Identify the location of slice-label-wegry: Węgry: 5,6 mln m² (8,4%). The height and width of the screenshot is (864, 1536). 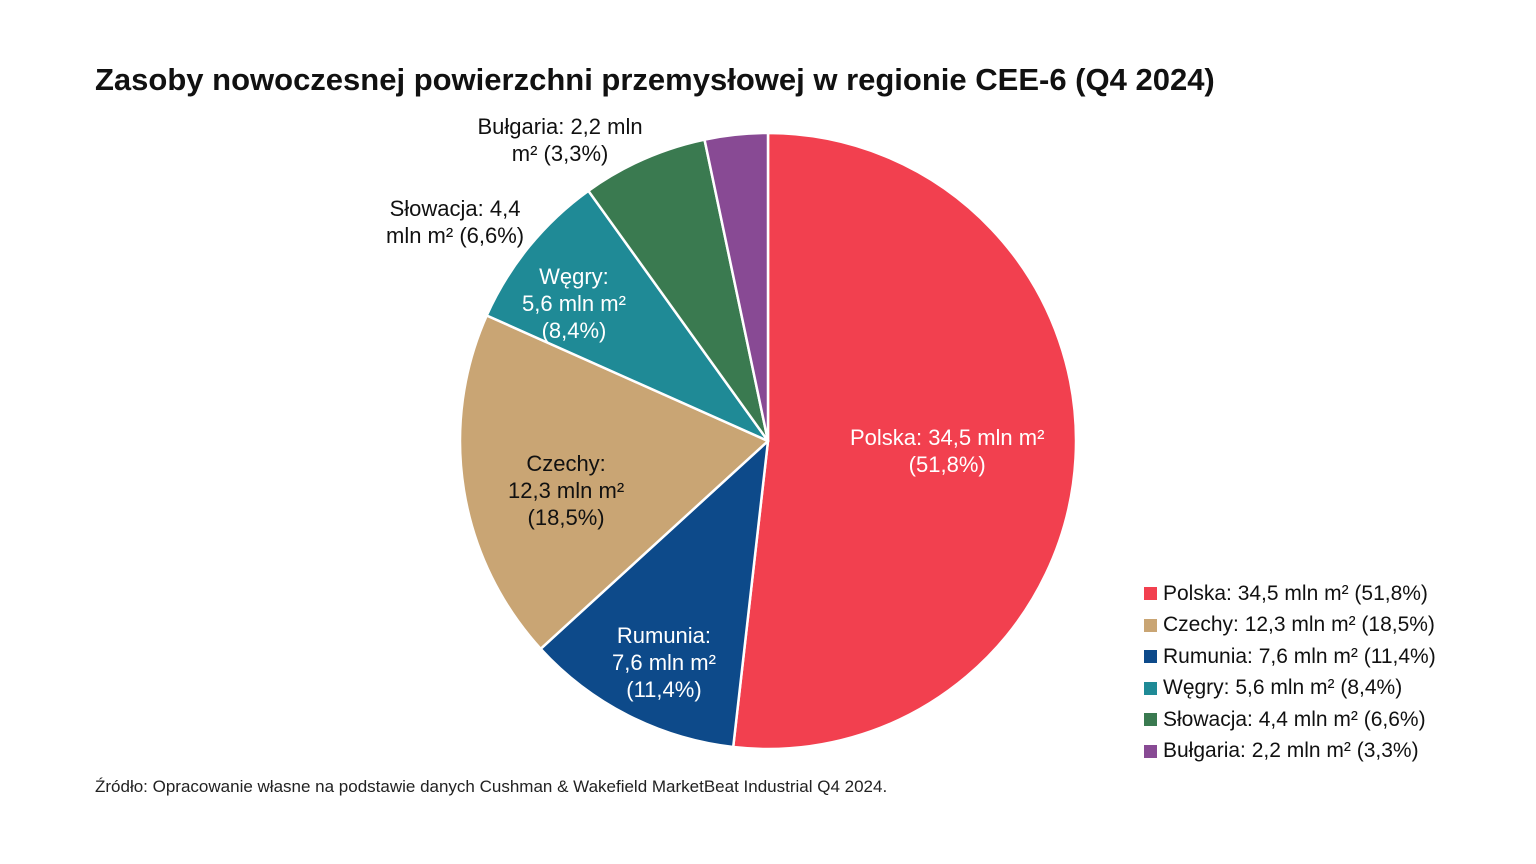
(574, 303).